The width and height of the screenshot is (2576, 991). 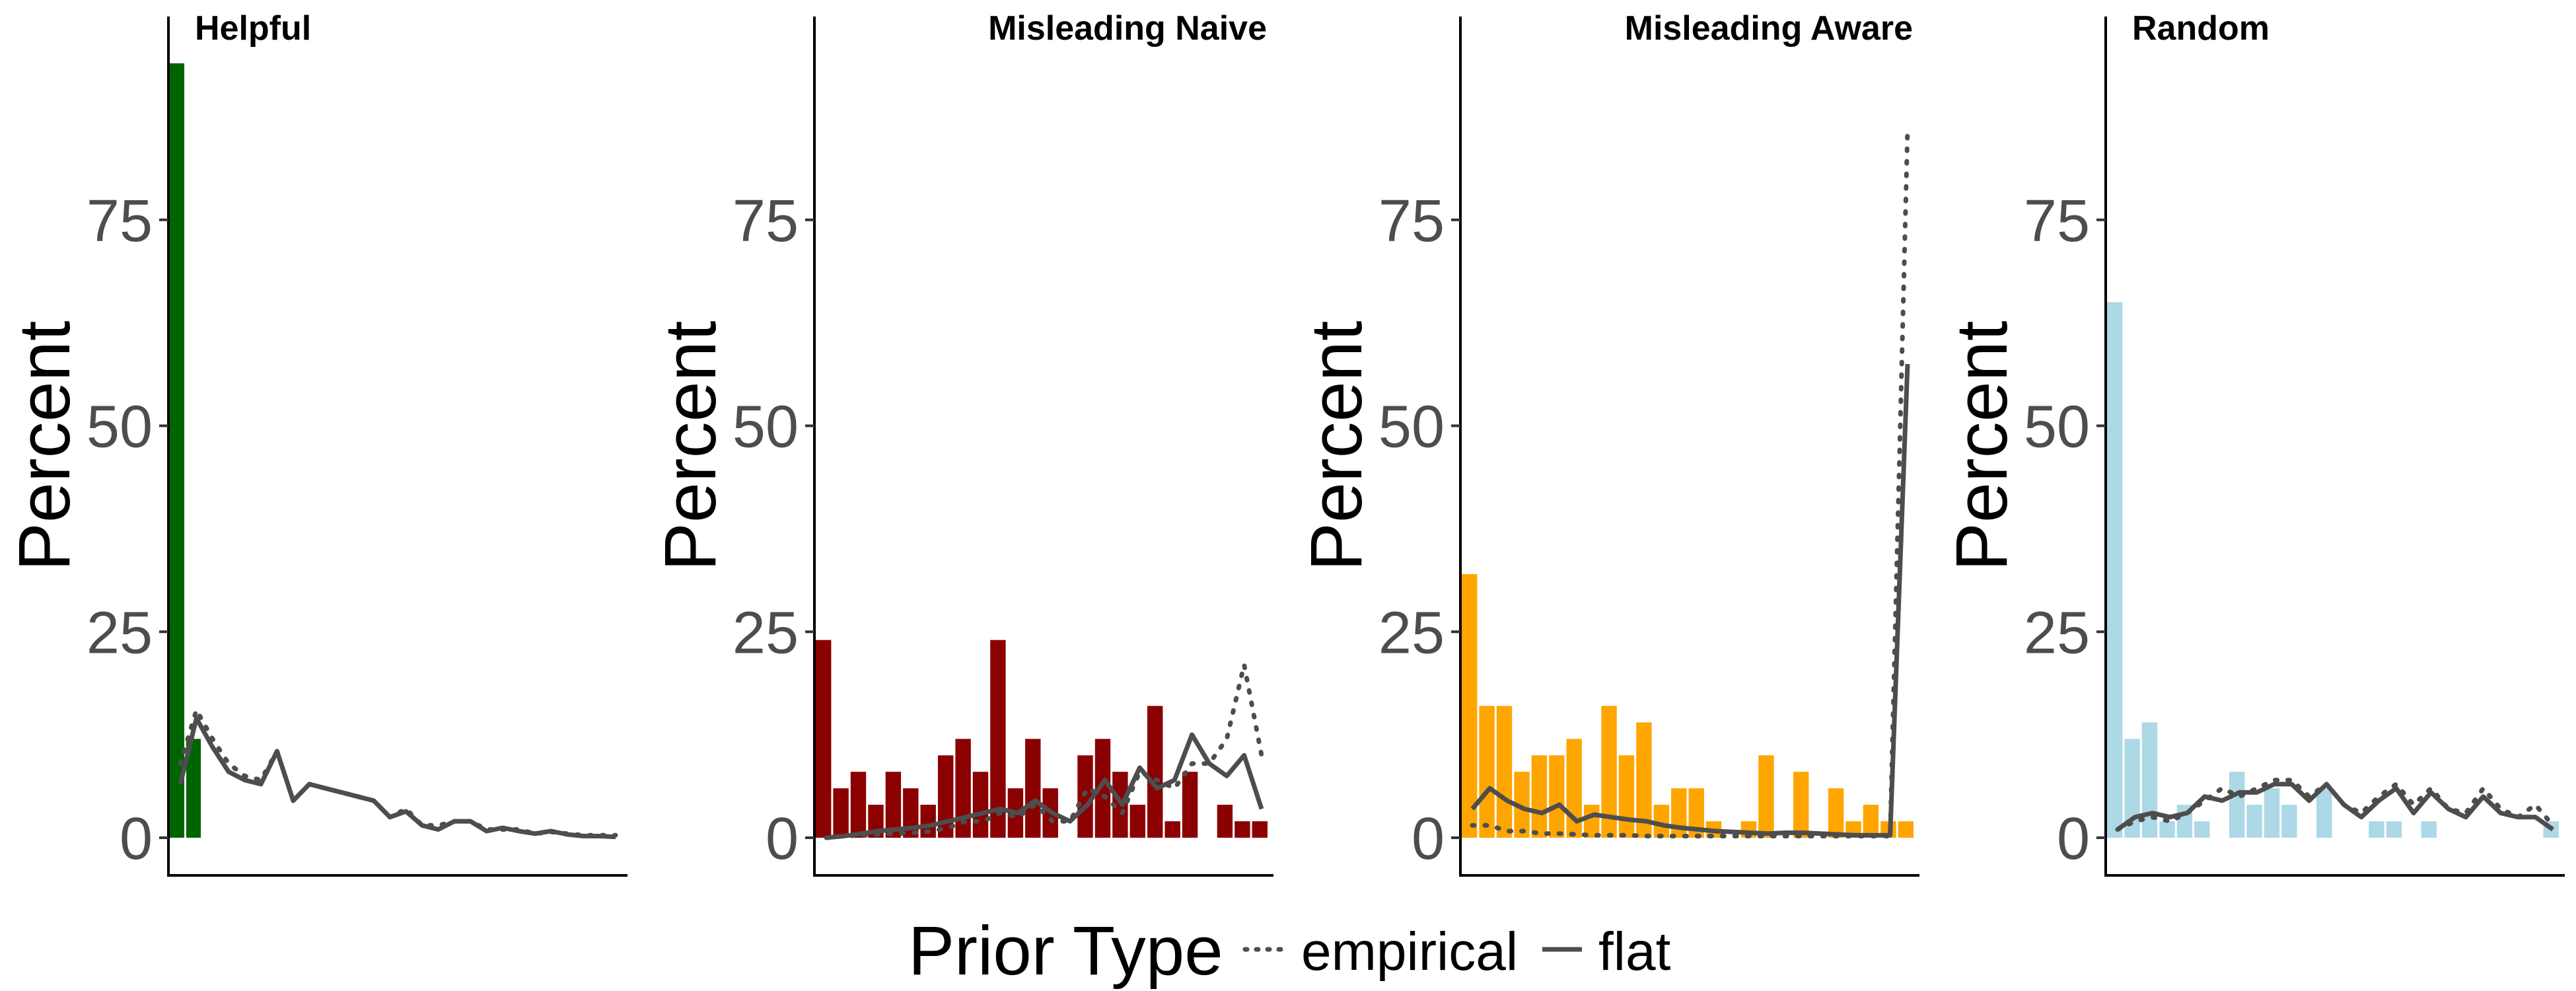 I want to click on y-tick-label-helpful-0: 0, so click(x=137, y=839).